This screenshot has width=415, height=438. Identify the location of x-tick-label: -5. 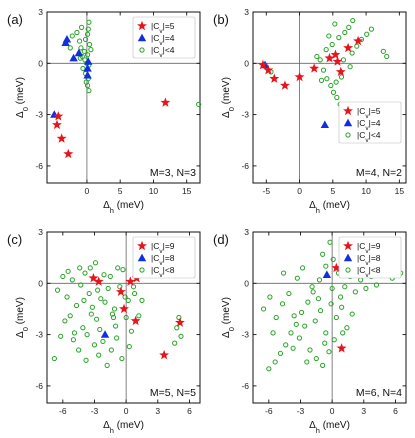
(267, 191).